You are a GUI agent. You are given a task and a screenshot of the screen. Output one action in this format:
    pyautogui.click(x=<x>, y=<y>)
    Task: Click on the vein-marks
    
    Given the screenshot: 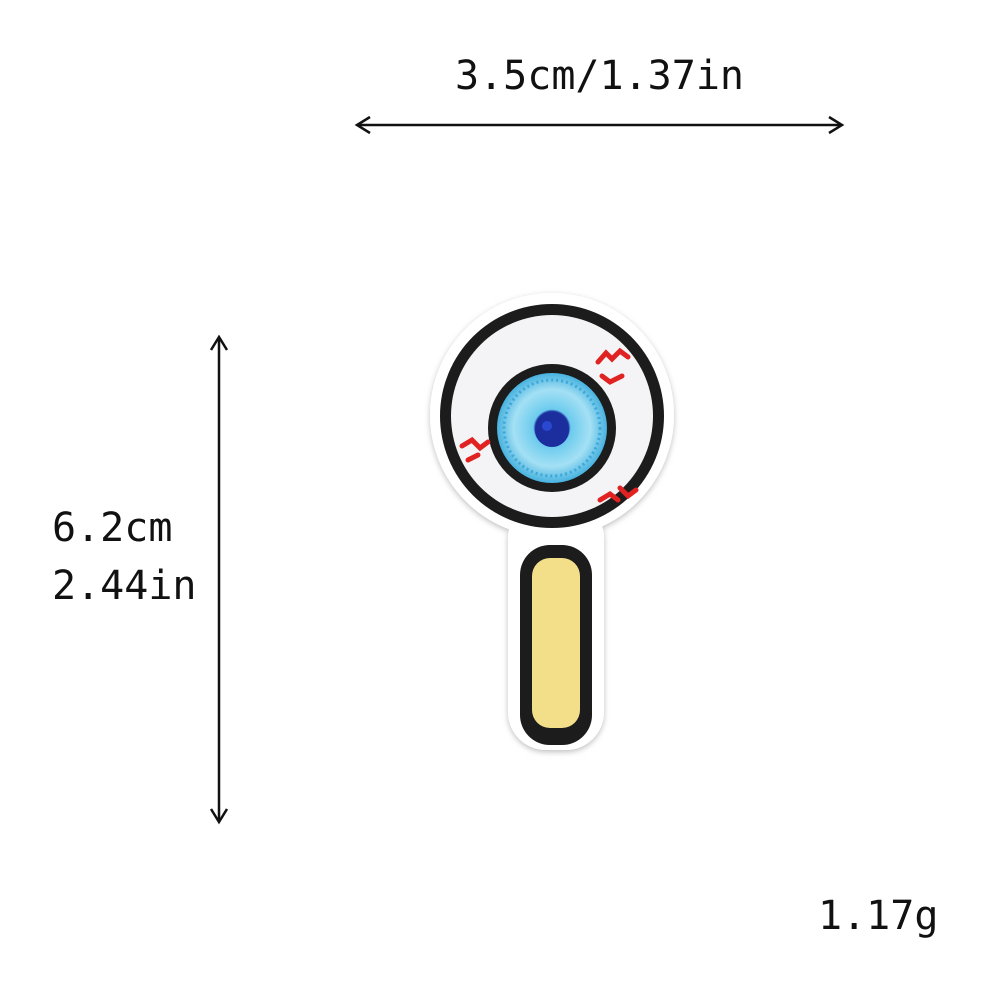 What is the action you would take?
    pyautogui.click(x=549, y=425)
    